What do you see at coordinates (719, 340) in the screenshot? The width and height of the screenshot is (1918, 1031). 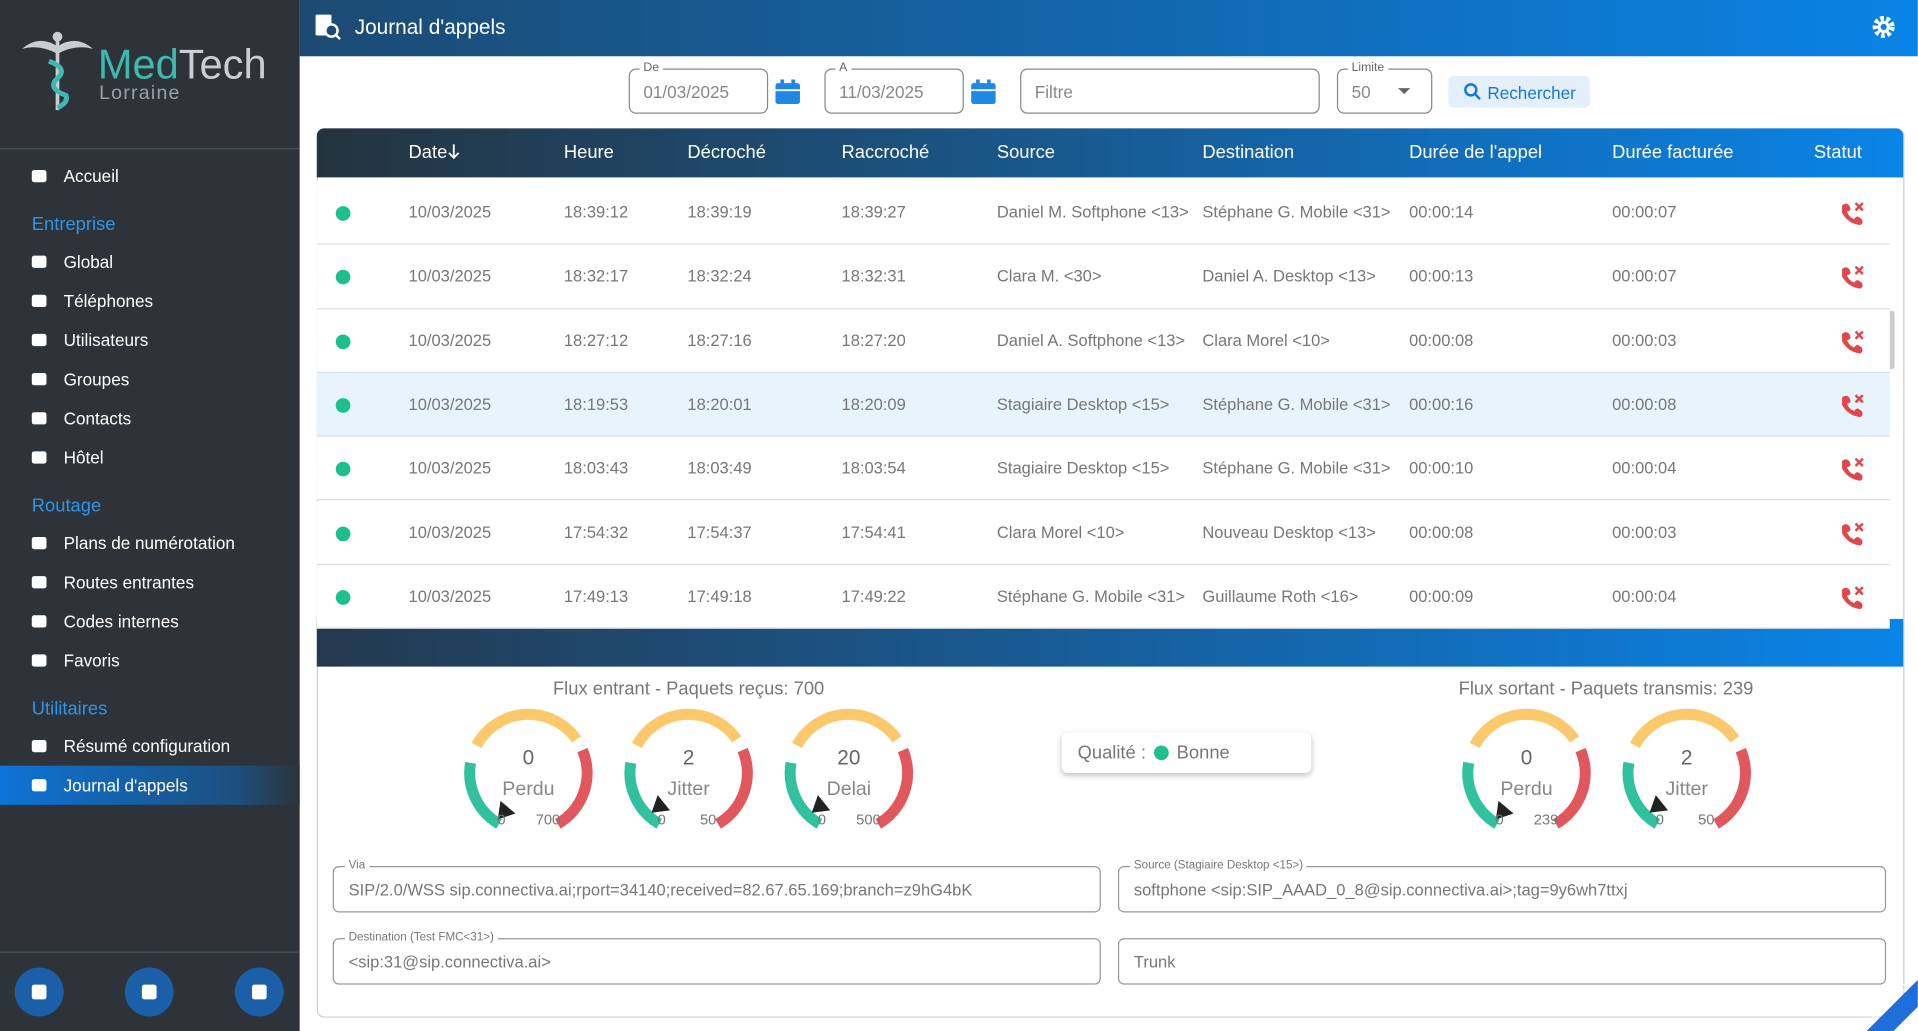 I see `cell: 18:27:16` at bounding box center [719, 340].